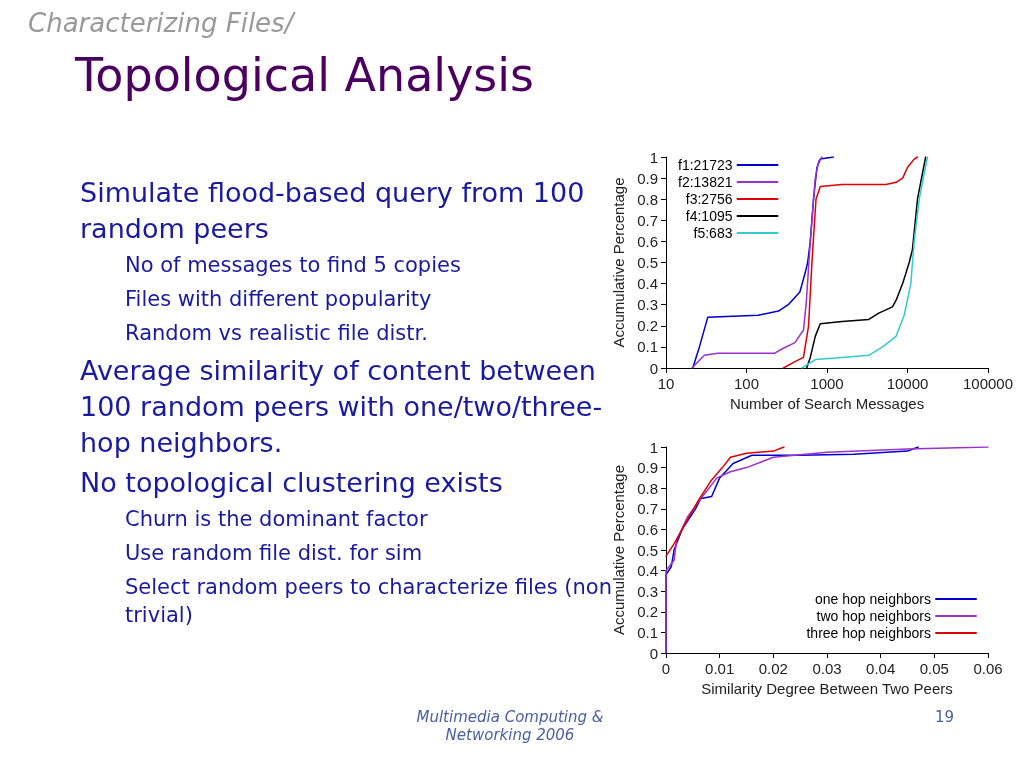  What do you see at coordinates (510, 726) in the screenshot?
I see `text: Multimedia Computing & Networking 2006` at bounding box center [510, 726].